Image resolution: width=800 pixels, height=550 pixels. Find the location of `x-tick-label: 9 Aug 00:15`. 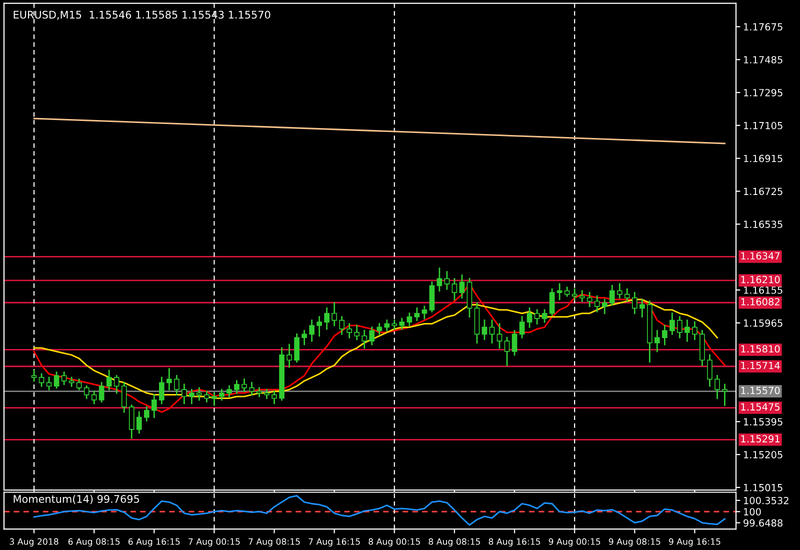

x-tick-label: 9 Aug 00:15 is located at coordinates (574, 542).